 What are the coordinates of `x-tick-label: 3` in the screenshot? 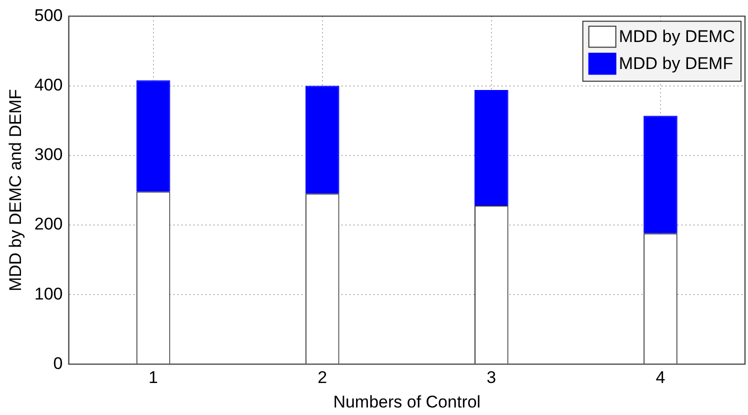 It's located at (491, 378).